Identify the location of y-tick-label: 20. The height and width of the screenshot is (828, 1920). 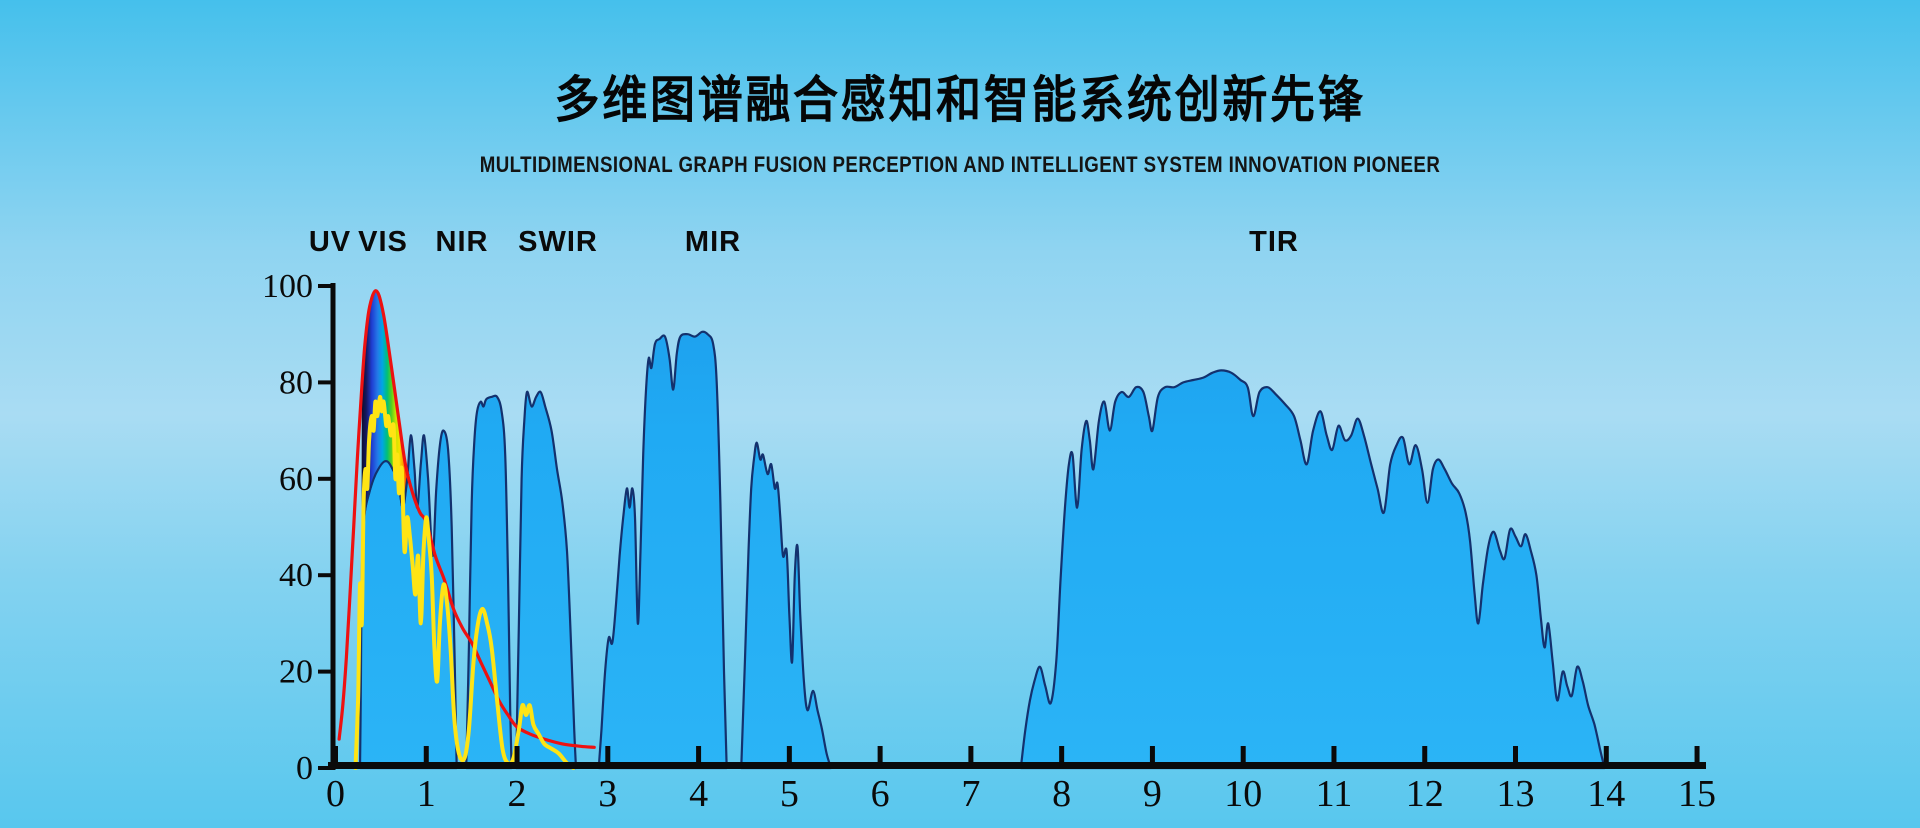
(296, 672).